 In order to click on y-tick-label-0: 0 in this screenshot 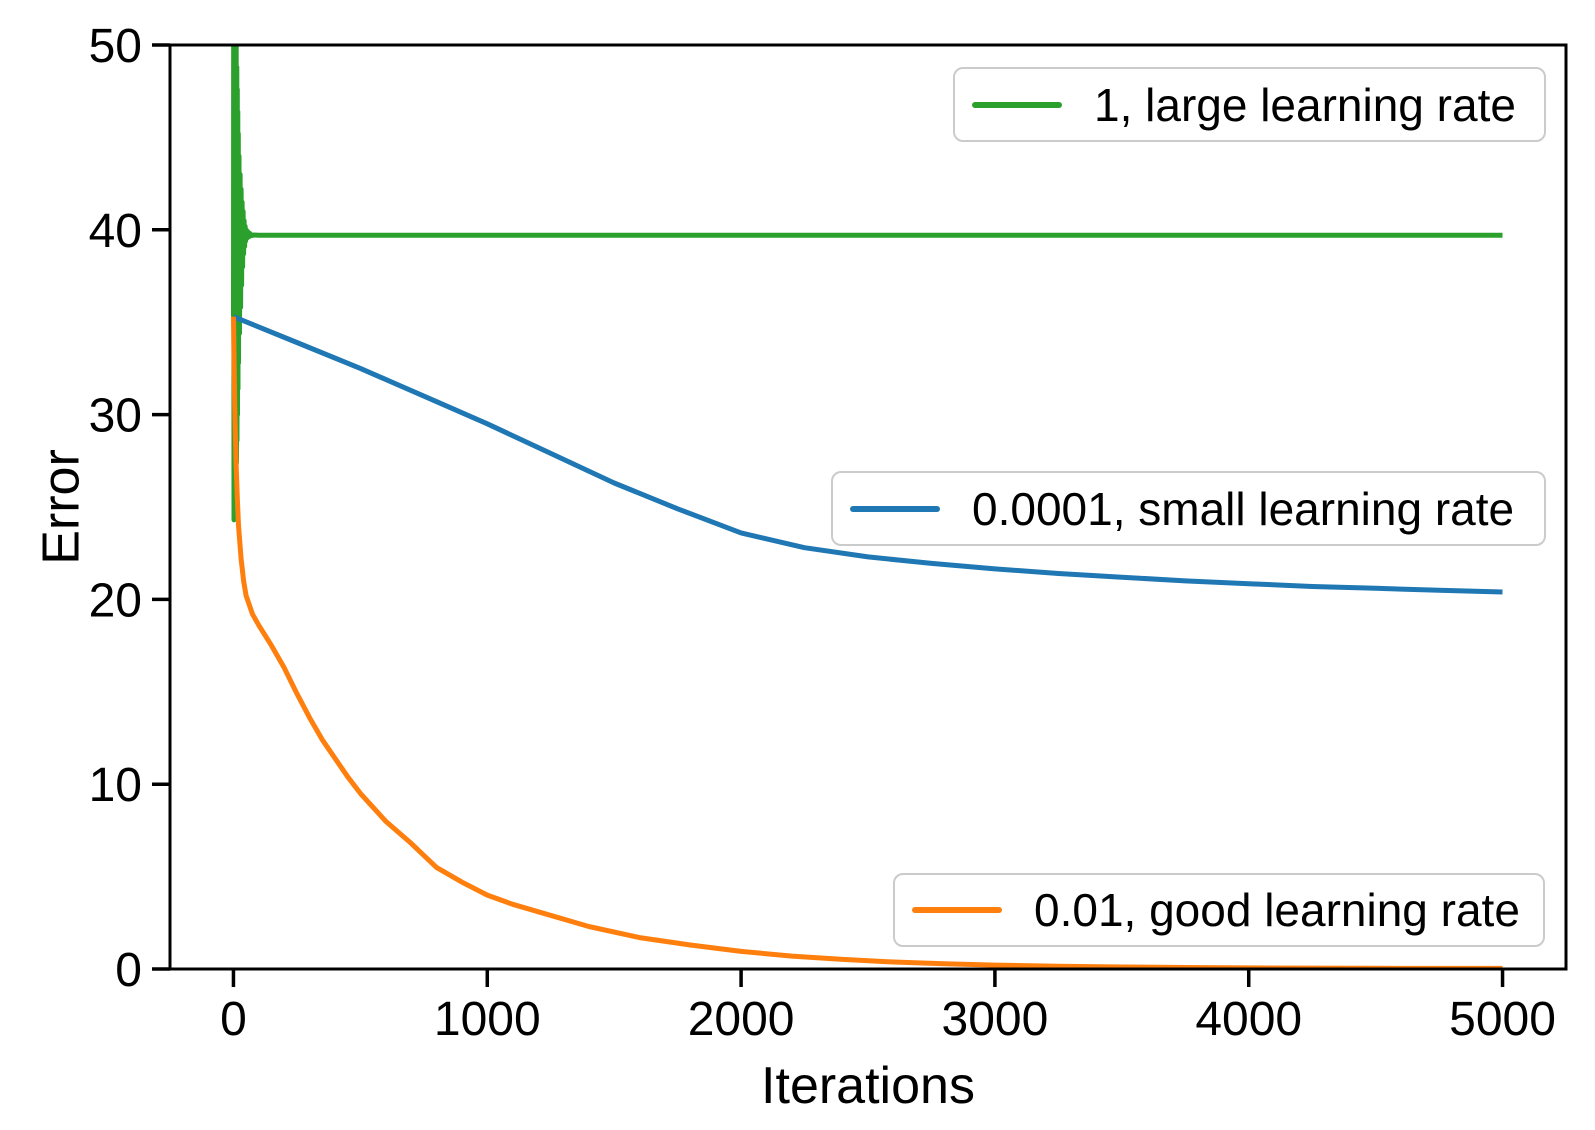, I will do `click(128, 970)`.